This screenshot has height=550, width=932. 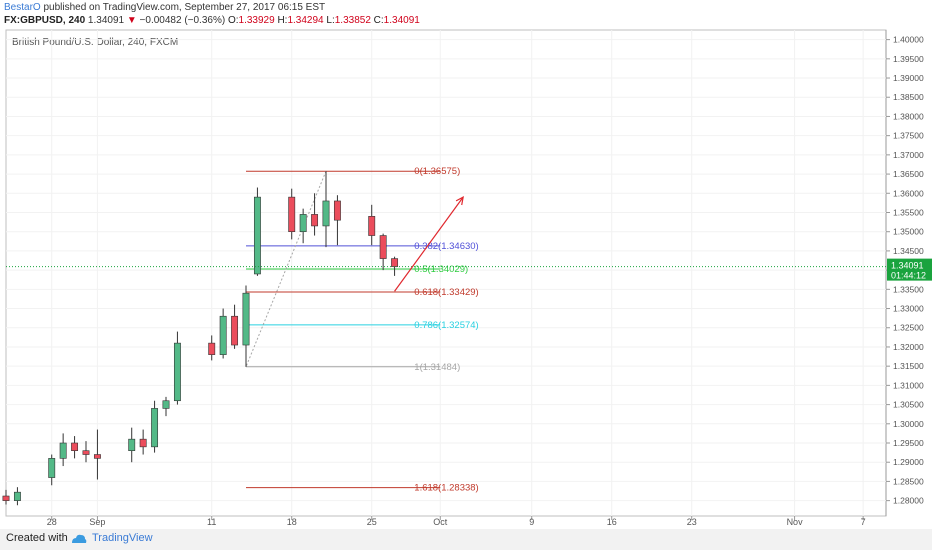 I want to click on price-badge-value: 1.34091, so click(x=907, y=266).